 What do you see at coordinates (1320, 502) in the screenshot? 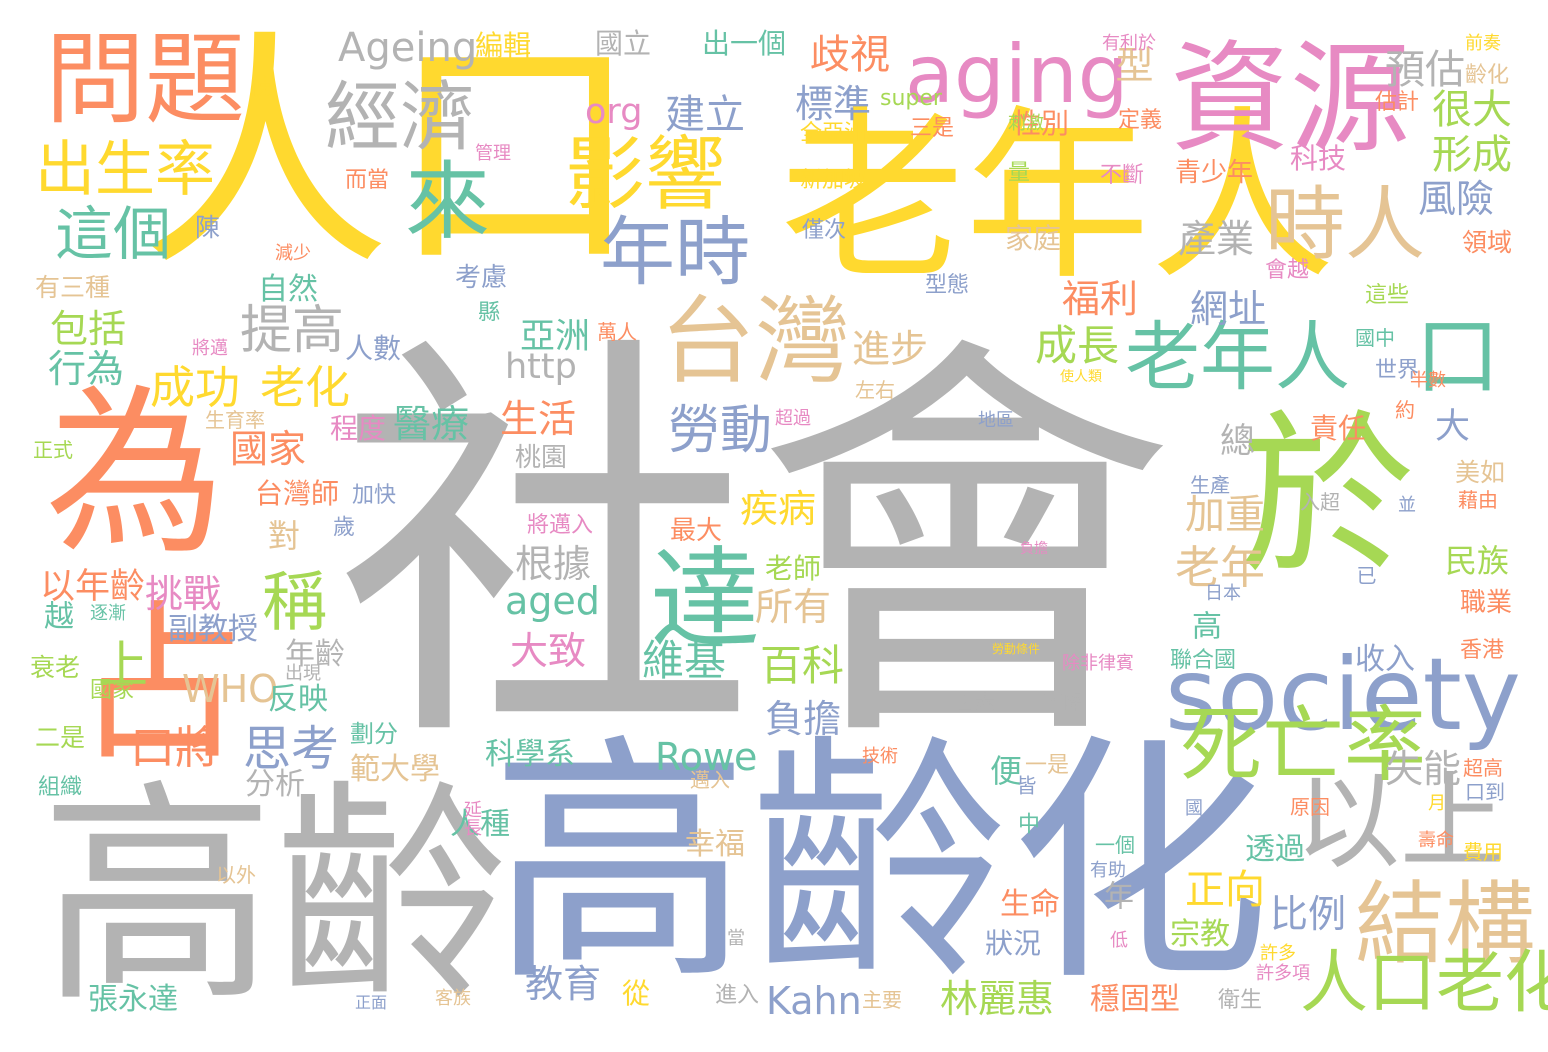
I see `word-161: 入超` at bounding box center [1320, 502].